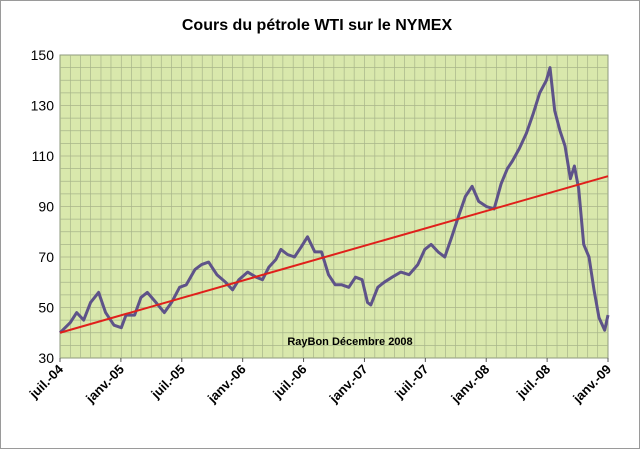 This screenshot has width=640, height=450. Describe the element at coordinates (348, 384) in the screenshot. I see `x-tick-label: janv.-07` at that location.